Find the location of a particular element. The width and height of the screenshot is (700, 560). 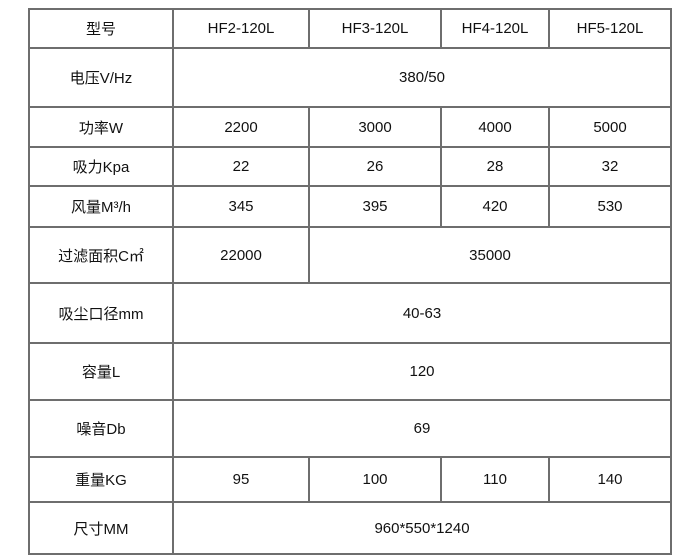

row-label: 型号 is located at coordinates (101, 28).